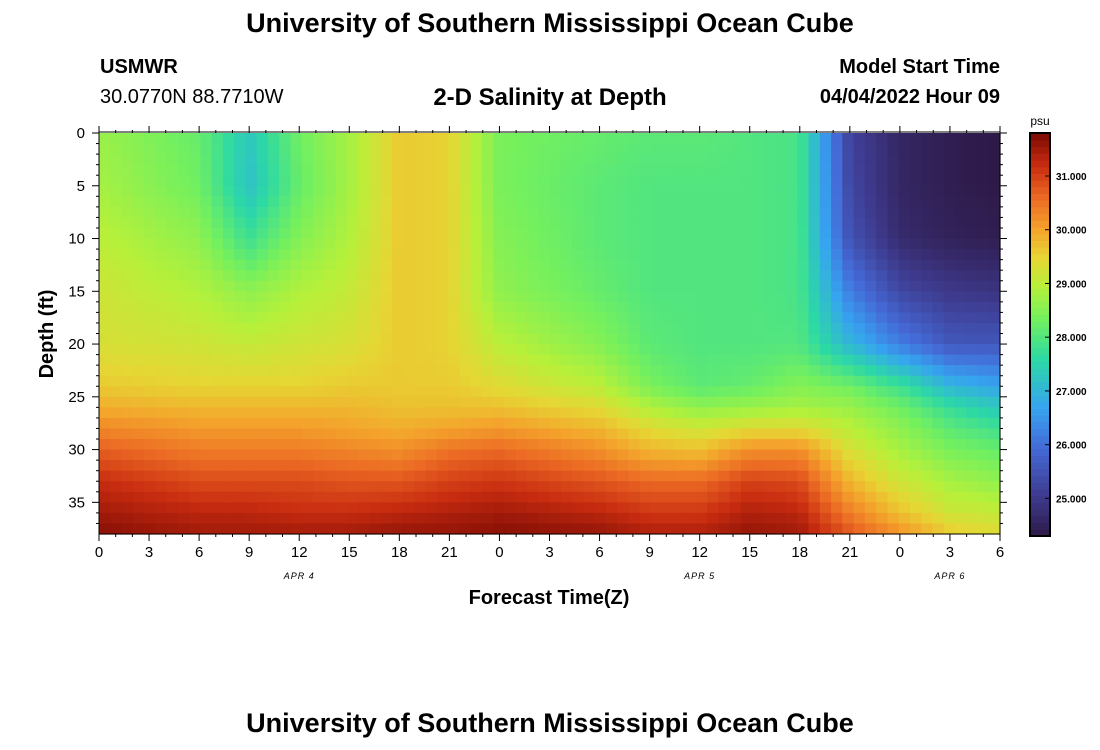  Describe the element at coordinates (149, 552) in the screenshot. I see `x-tick-label: 3` at that location.